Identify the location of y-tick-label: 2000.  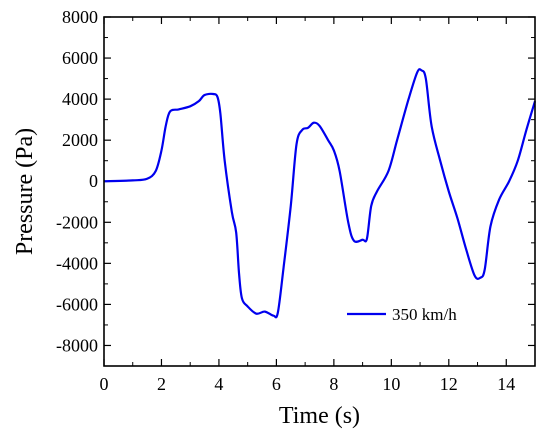
(80, 140).